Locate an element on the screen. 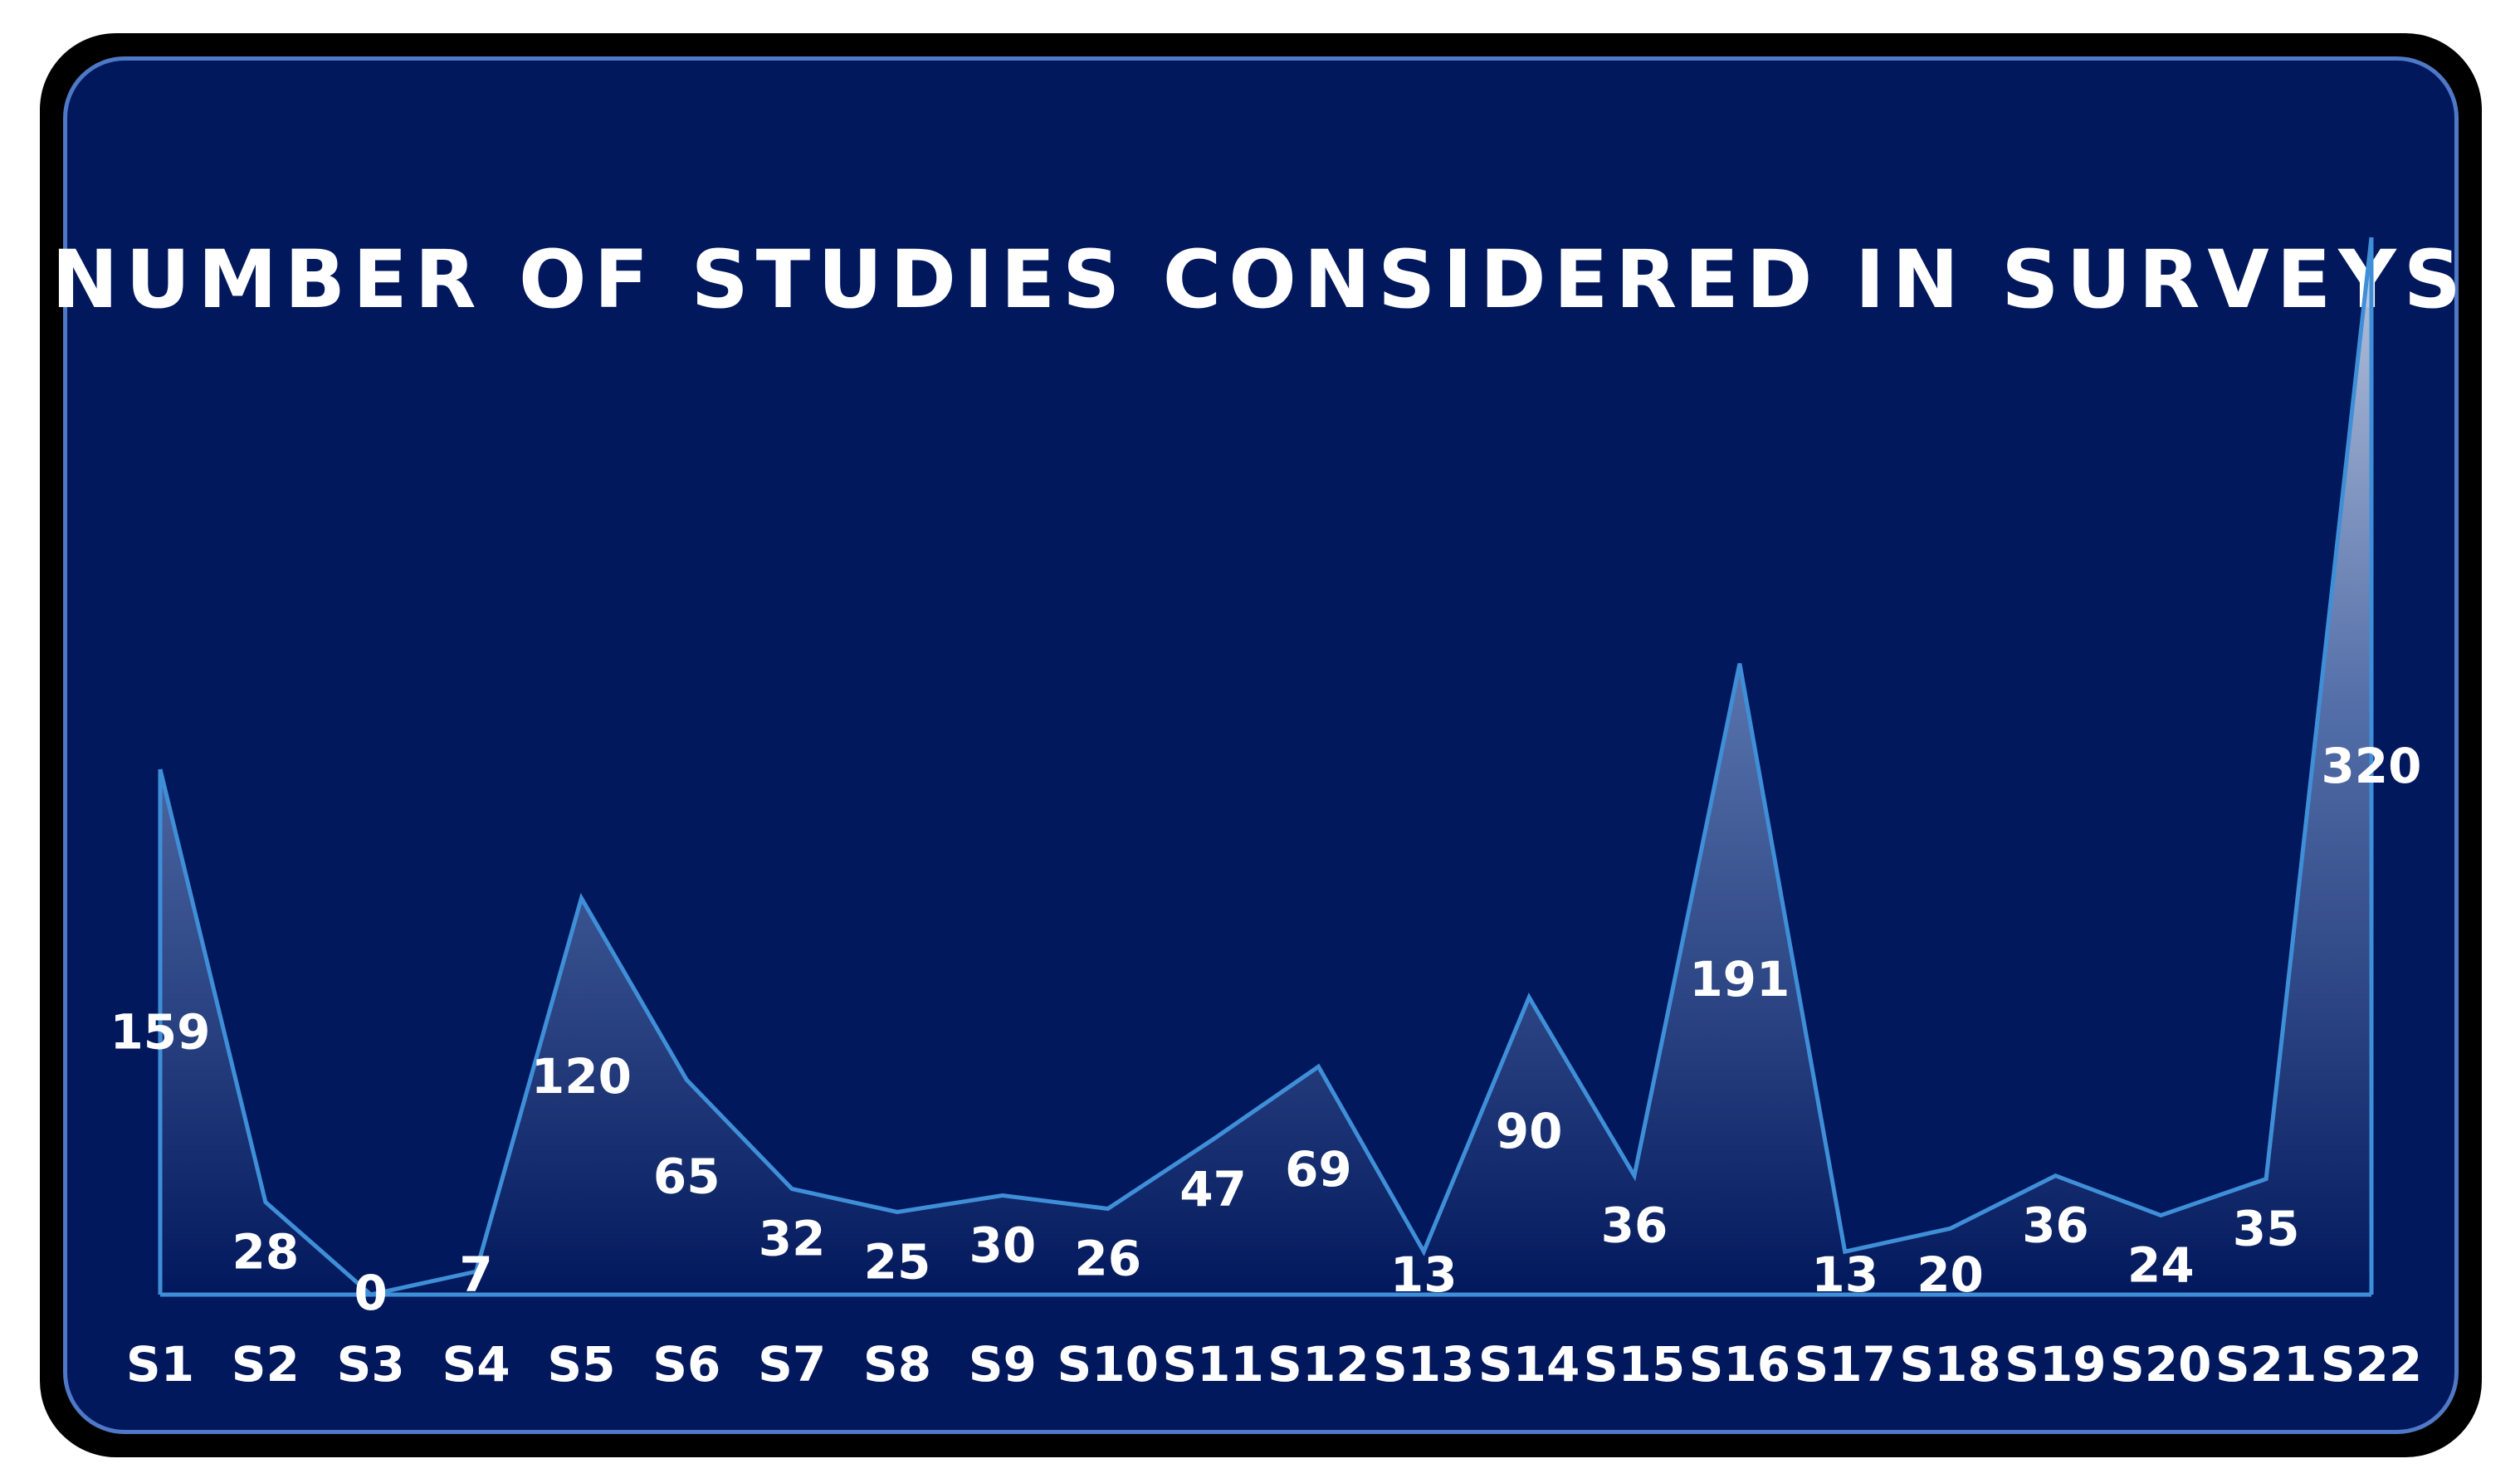 This screenshot has height=1483, width=2520. x-tick-label: S2 is located at coordinates (266, 1364).